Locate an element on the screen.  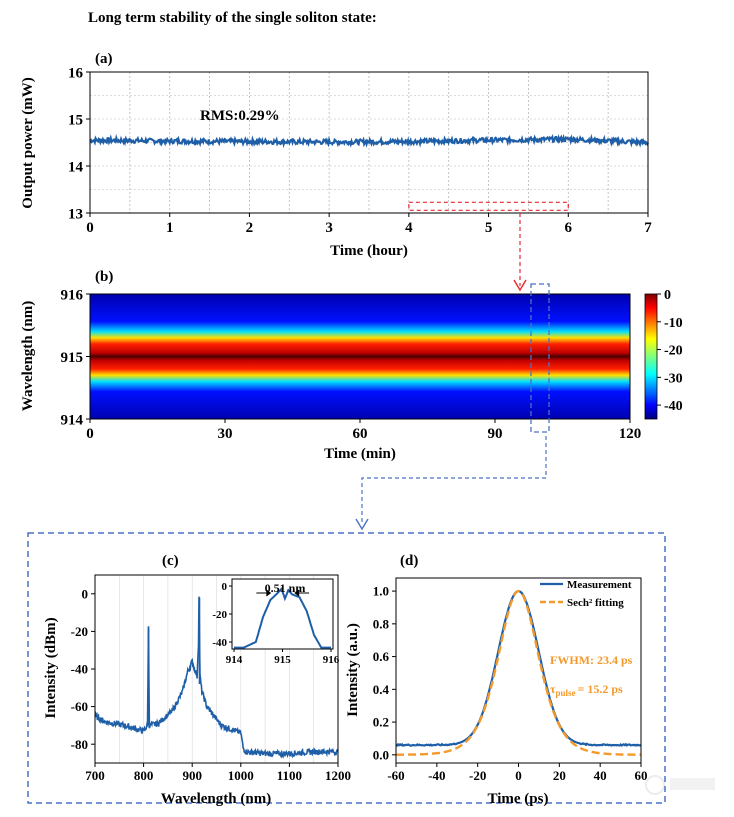
panel-a-highlight-box is located at coordinates (488, 206).